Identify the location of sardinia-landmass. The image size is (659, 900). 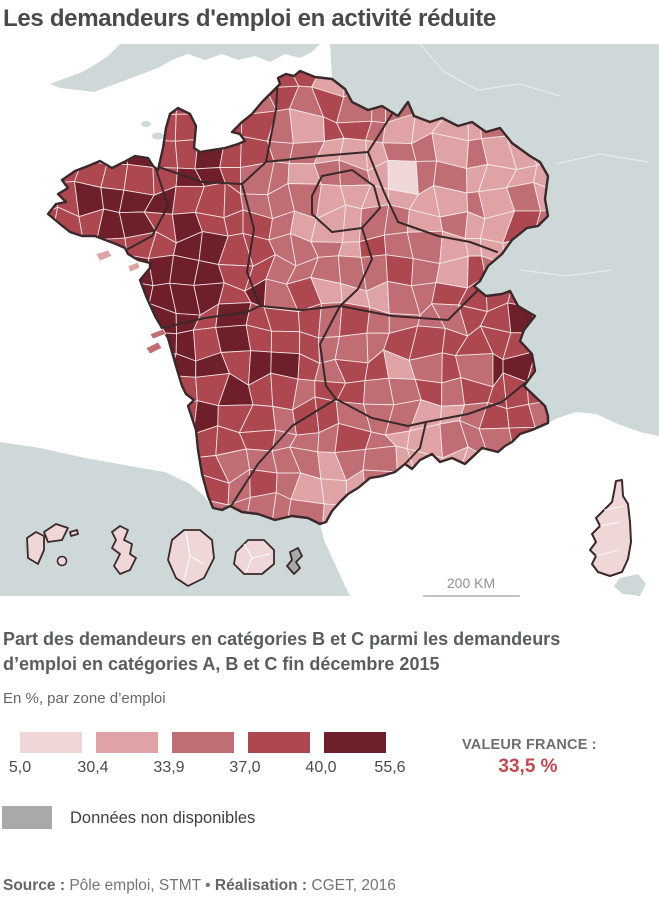
(630, 585).